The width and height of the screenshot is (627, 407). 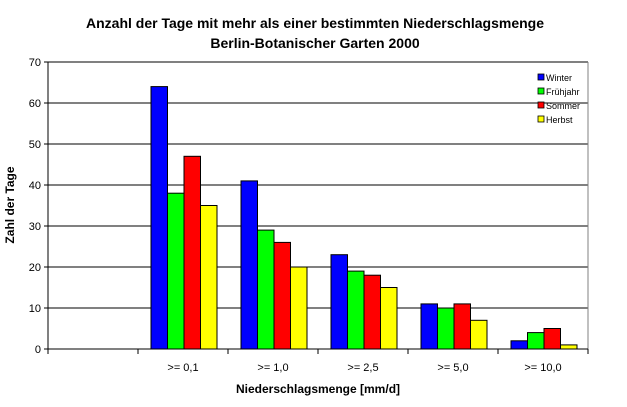 What do you see at coordinates (35, 145) in the screenshot?
I see `y-tick-label: 50` at bounding box center [35, 145].